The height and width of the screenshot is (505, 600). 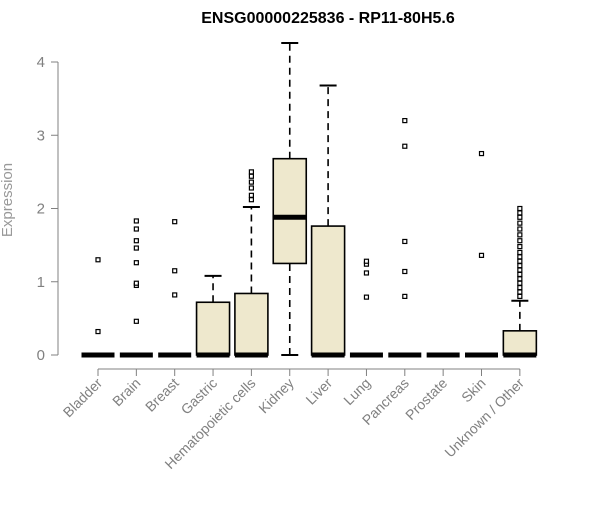 I want to click on box-group-skin, so click(x=481, y=254).